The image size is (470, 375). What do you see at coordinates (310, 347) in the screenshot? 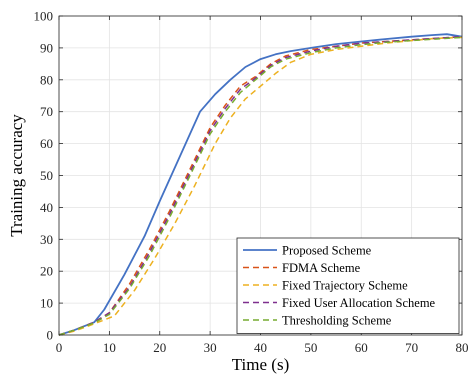
I see `x-tick-label: 50` at bounding box center [310, 347].